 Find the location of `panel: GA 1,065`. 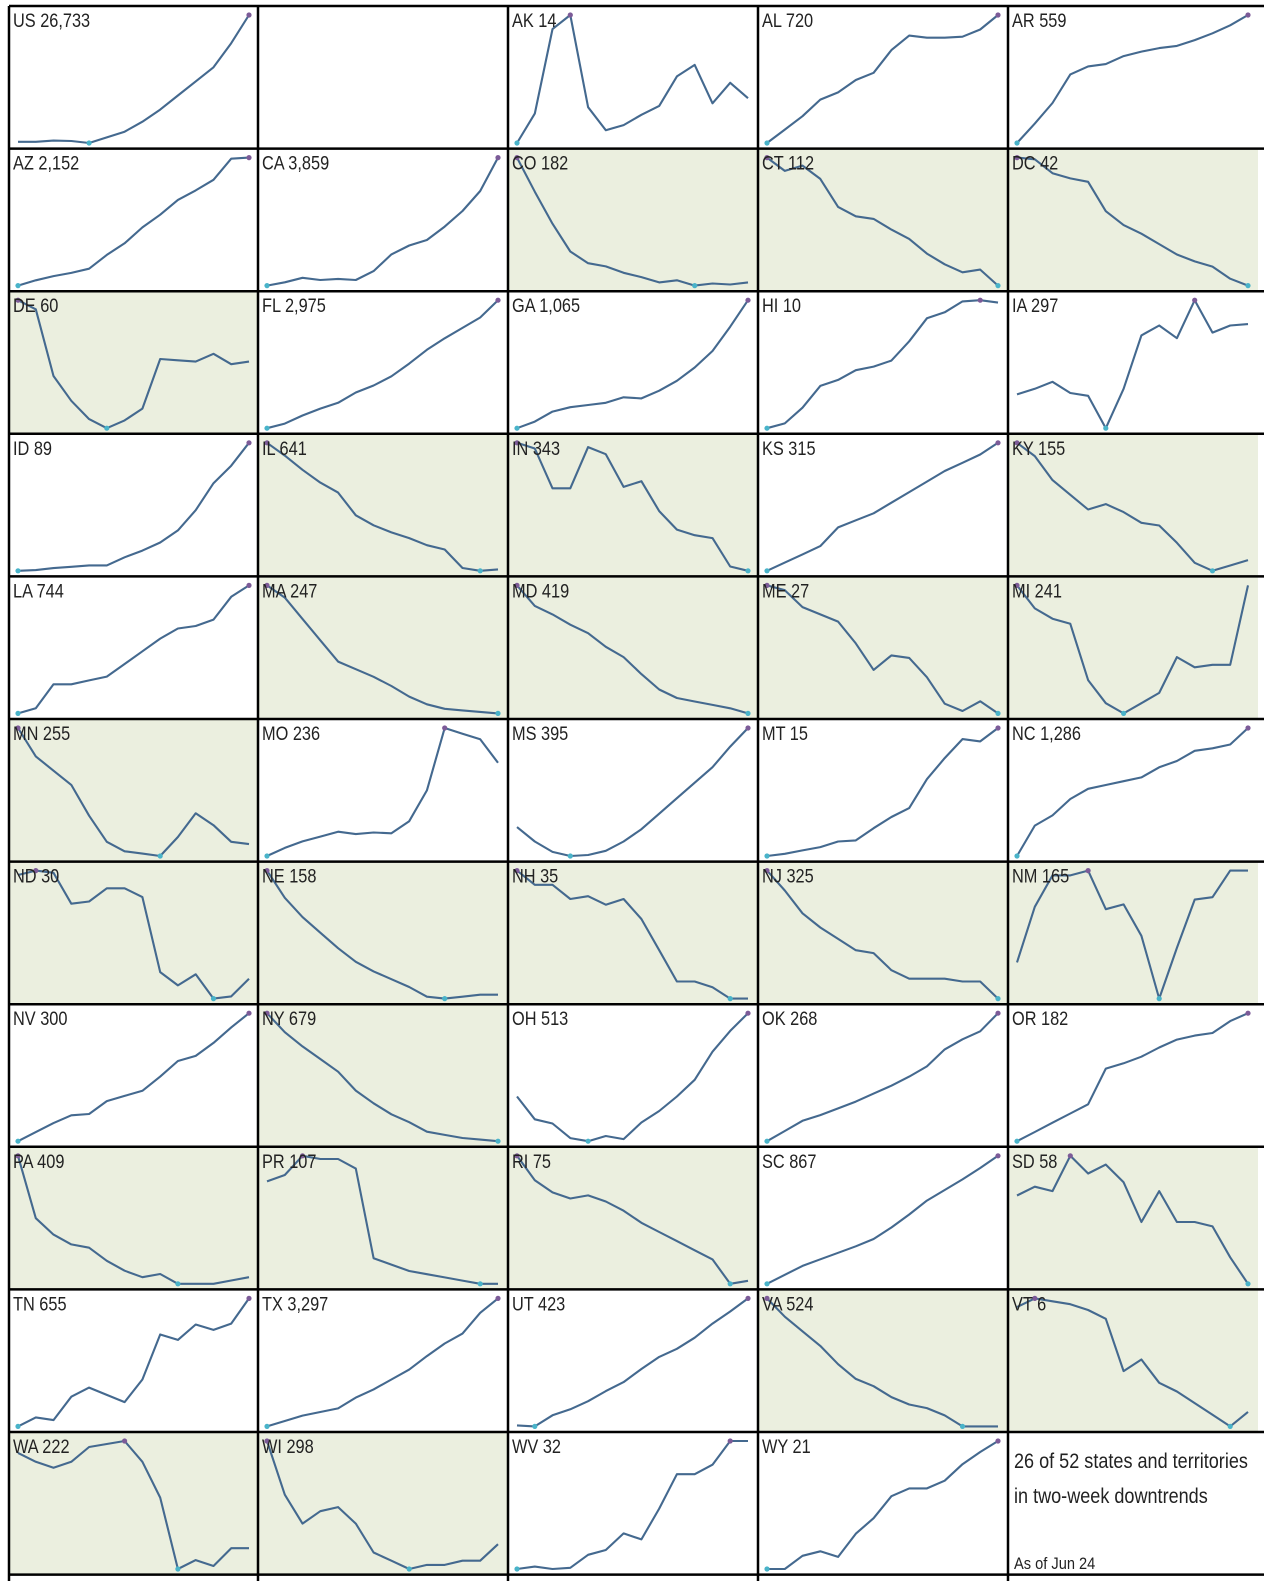

panel: GA 1,065 is located at coordinates (631, 363).